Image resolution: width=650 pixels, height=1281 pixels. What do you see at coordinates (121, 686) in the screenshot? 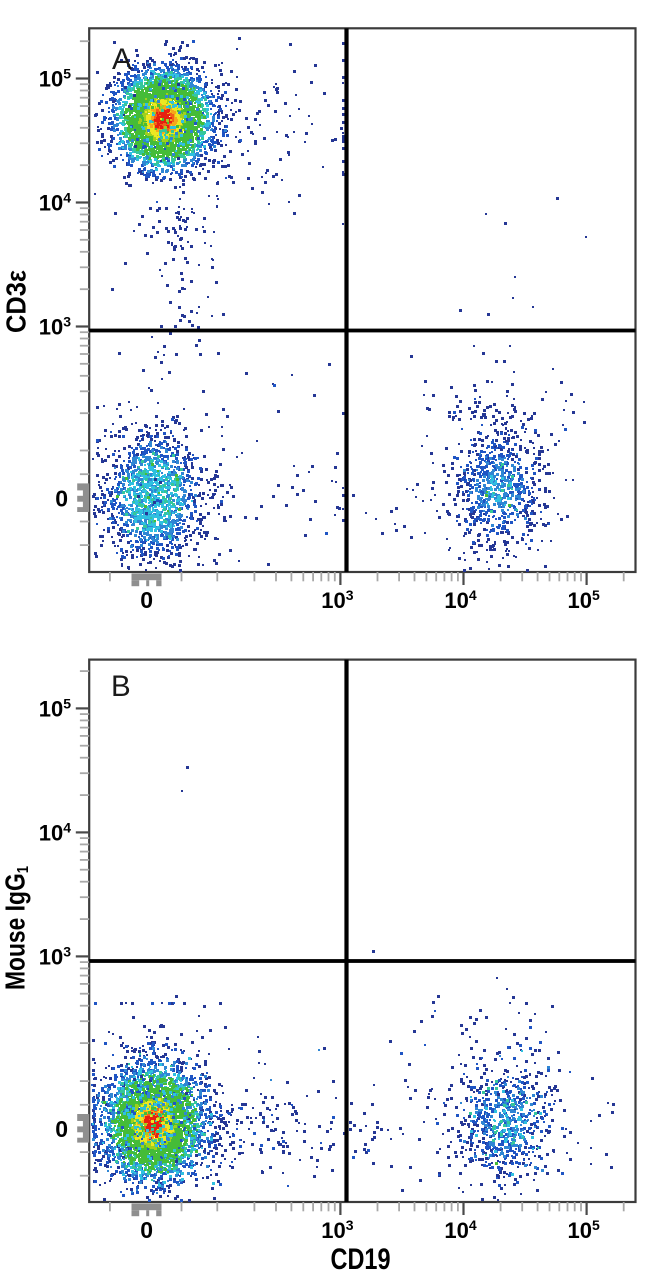
I see `svg-text: B` at bounding box center [121, 686].